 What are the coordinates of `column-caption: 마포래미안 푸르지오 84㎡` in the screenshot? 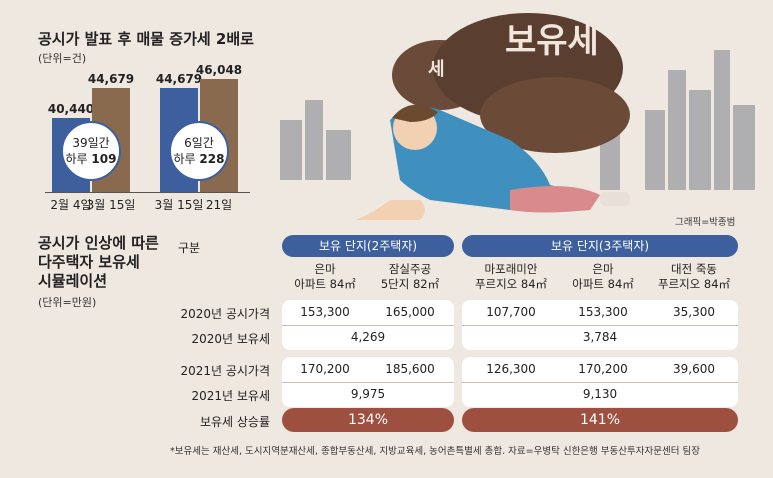 It's located at (511, 276).